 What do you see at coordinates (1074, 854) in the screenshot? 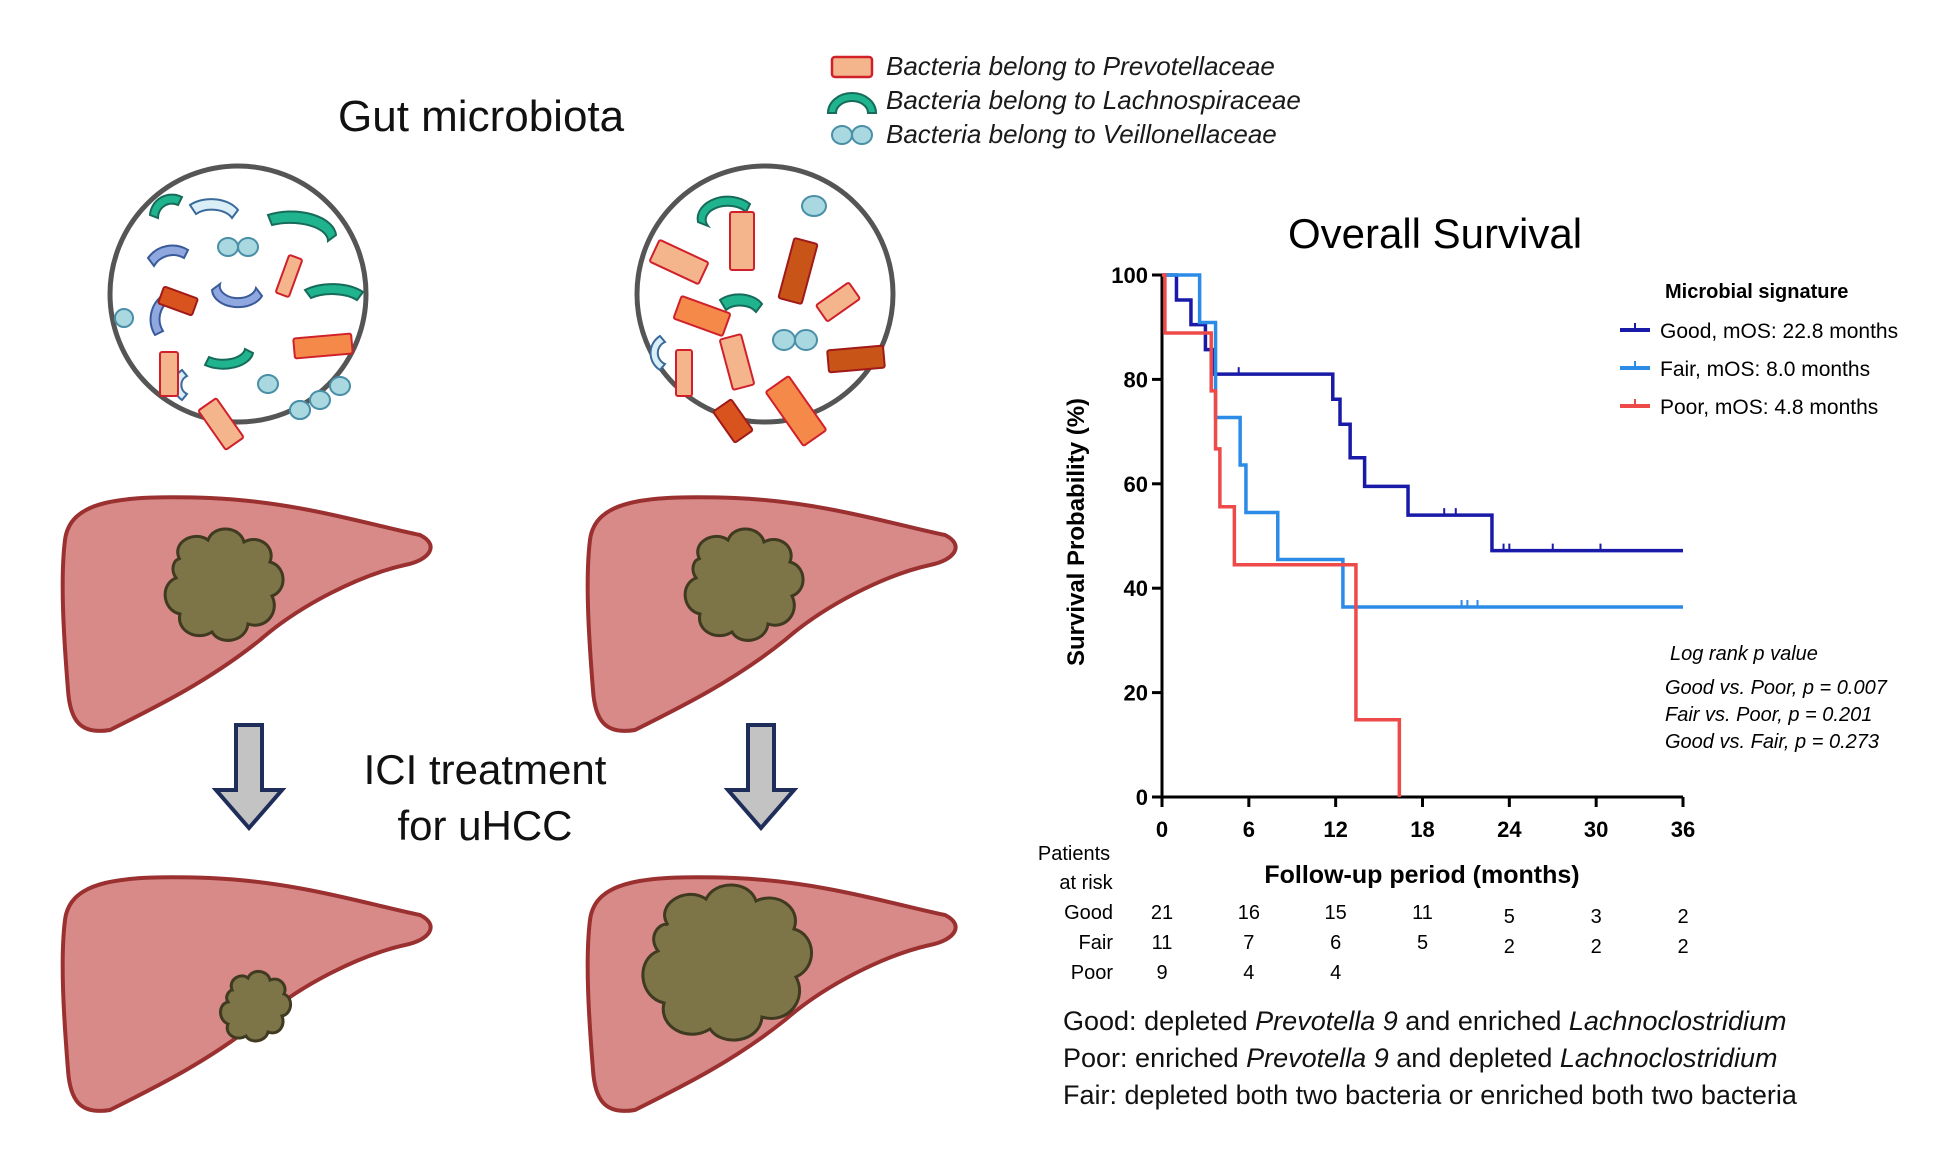
I see `risk-header-1: Patients` at bounding box center [1074, 854].